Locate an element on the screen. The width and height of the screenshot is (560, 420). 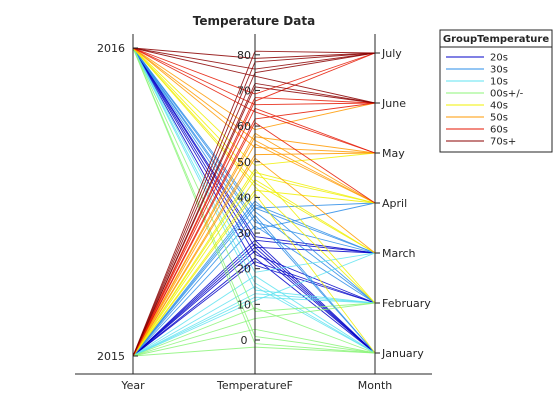
legend-label-40s: 40s is located at coordinates (499, 106).